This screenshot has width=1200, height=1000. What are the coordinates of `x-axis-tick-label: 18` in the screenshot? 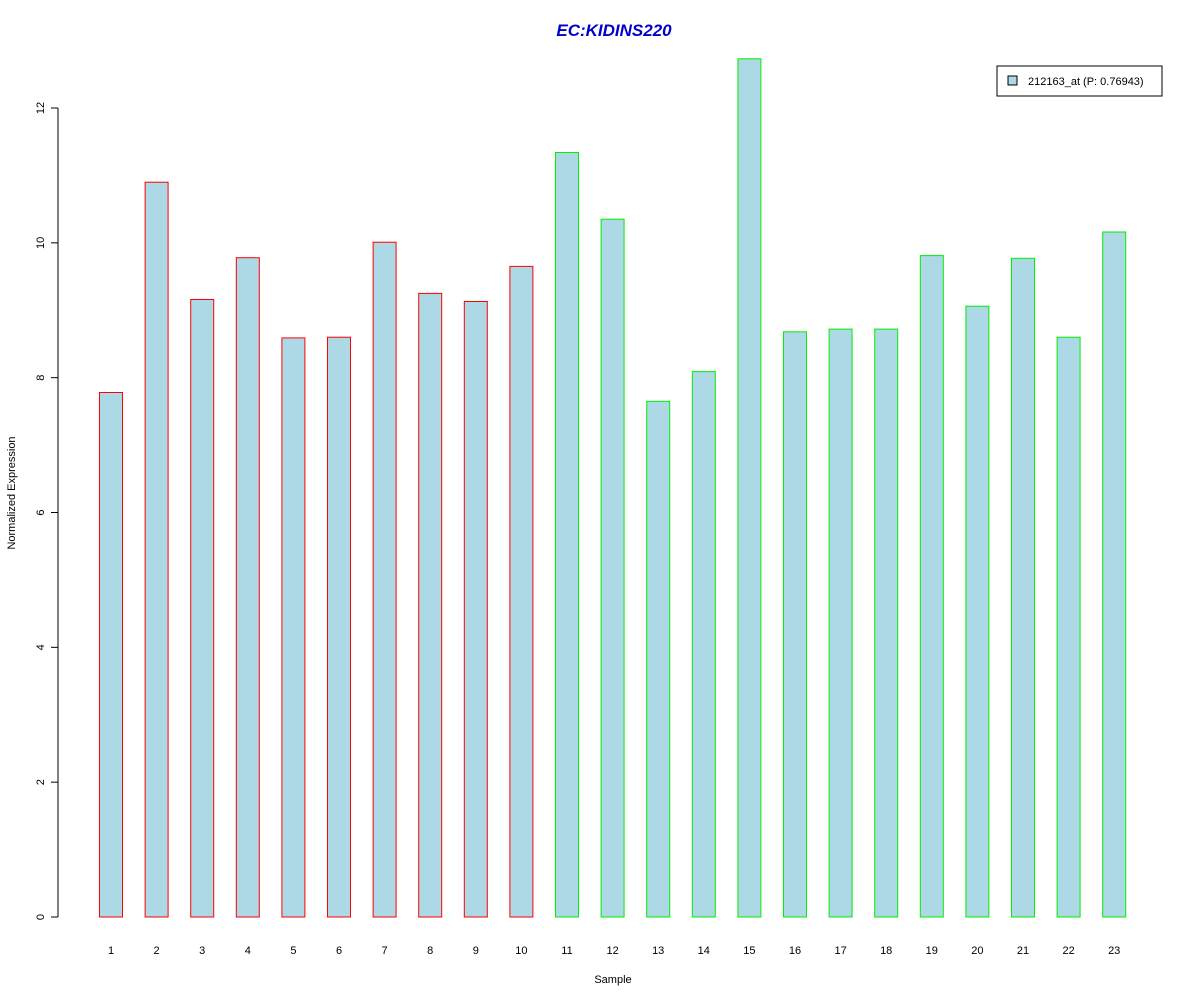 It's located at (886, 951).